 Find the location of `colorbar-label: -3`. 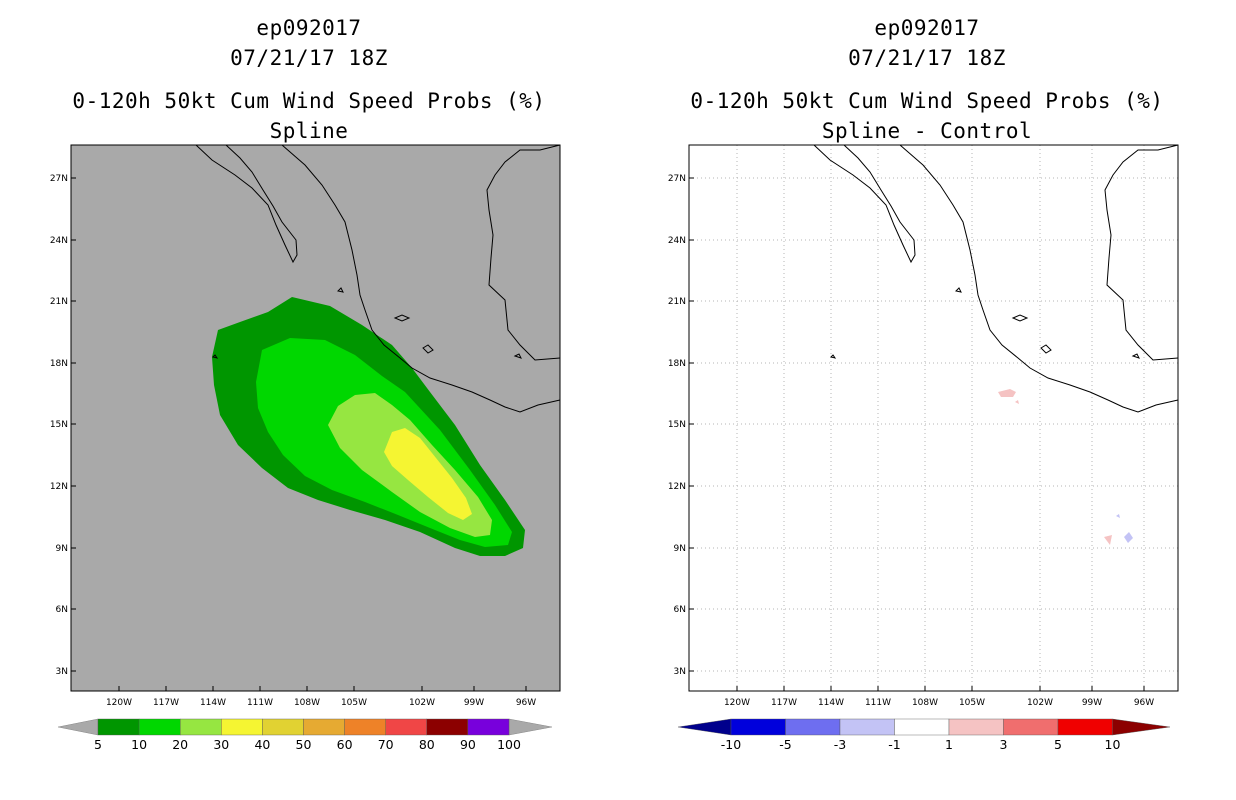

colorbar-label: -3 is located at coordinates (840, 744).